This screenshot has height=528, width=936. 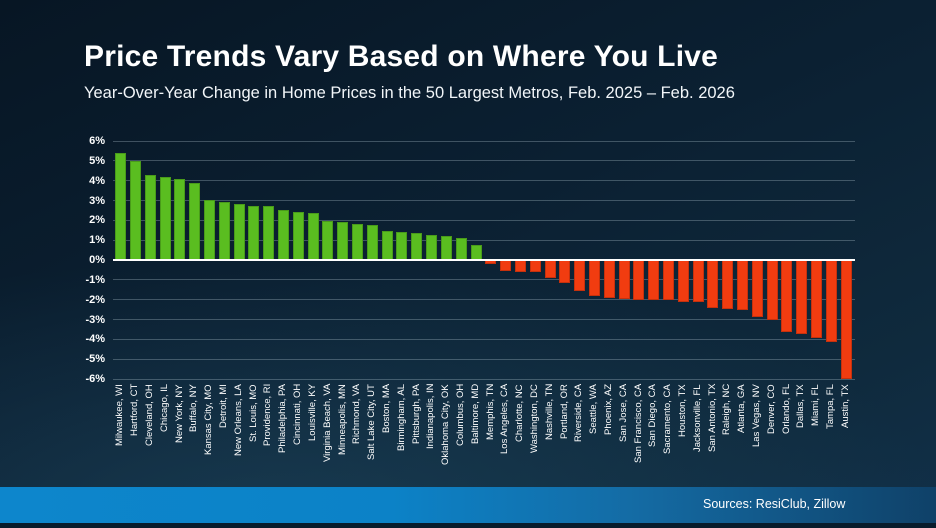 I want to click on x-axis-label: Miami, FL, so click(x=816, y=405).